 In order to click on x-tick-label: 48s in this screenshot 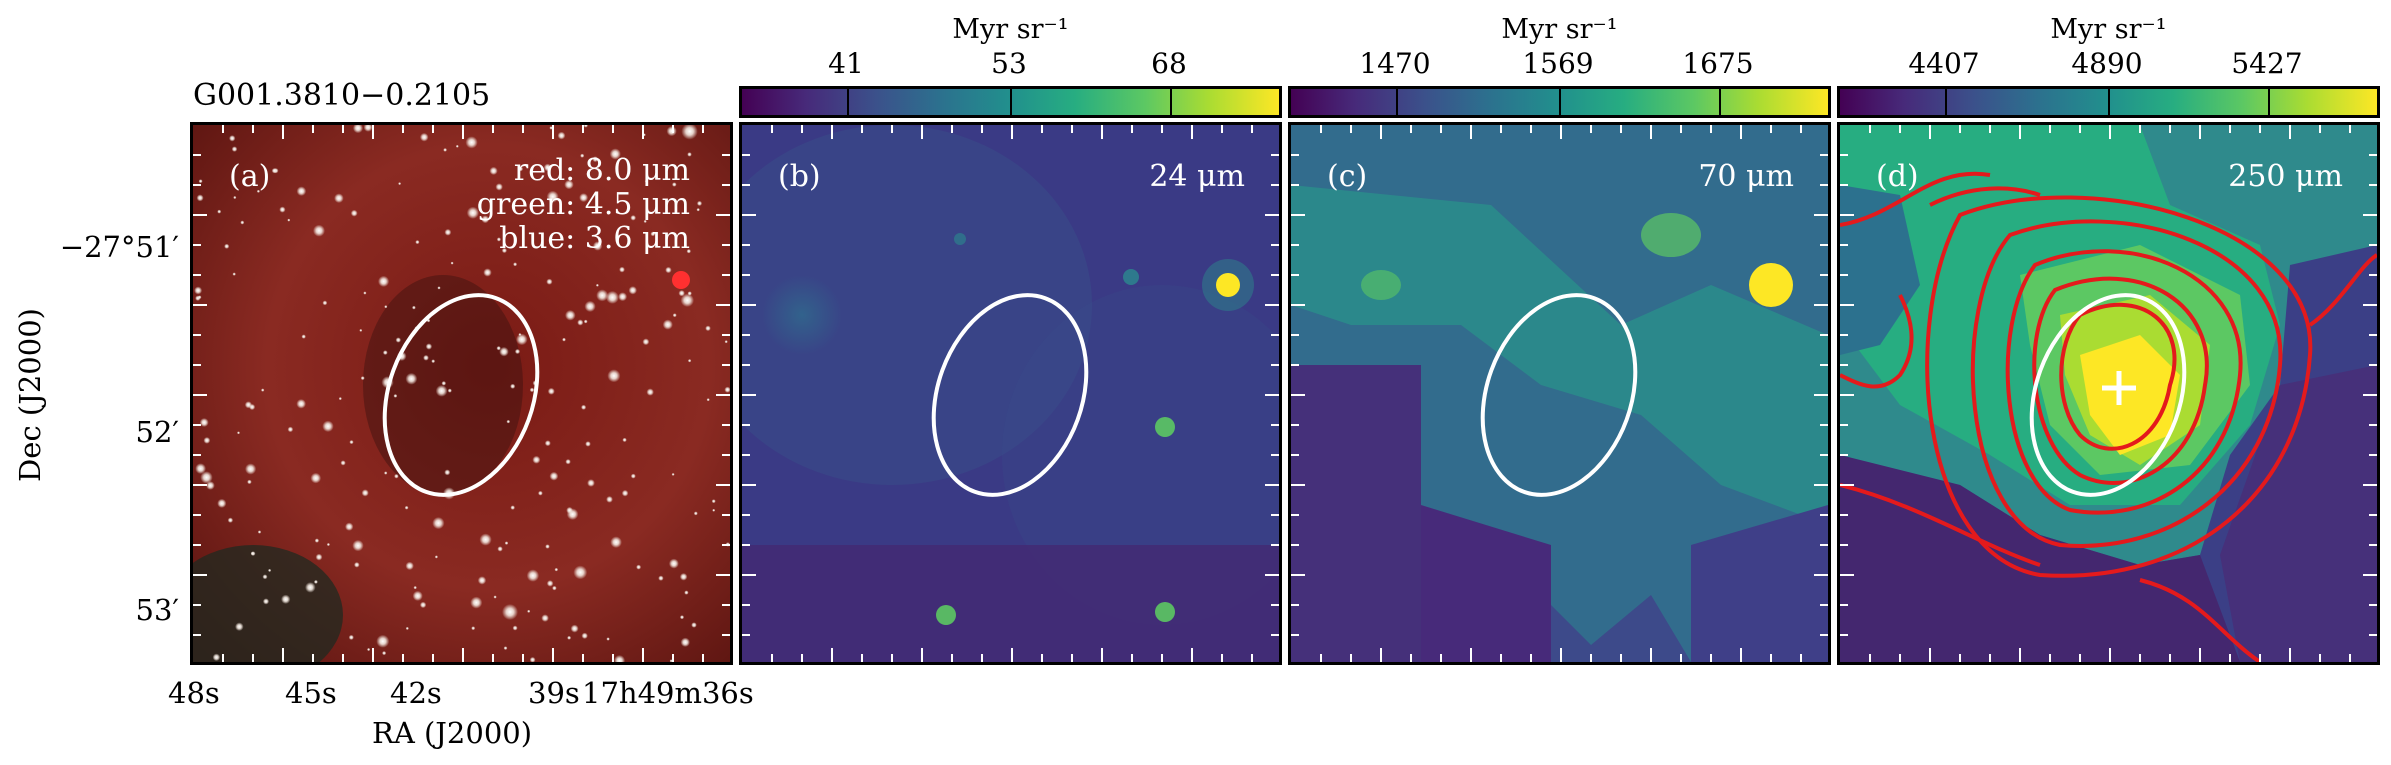, I will do `click(194, 693)`.